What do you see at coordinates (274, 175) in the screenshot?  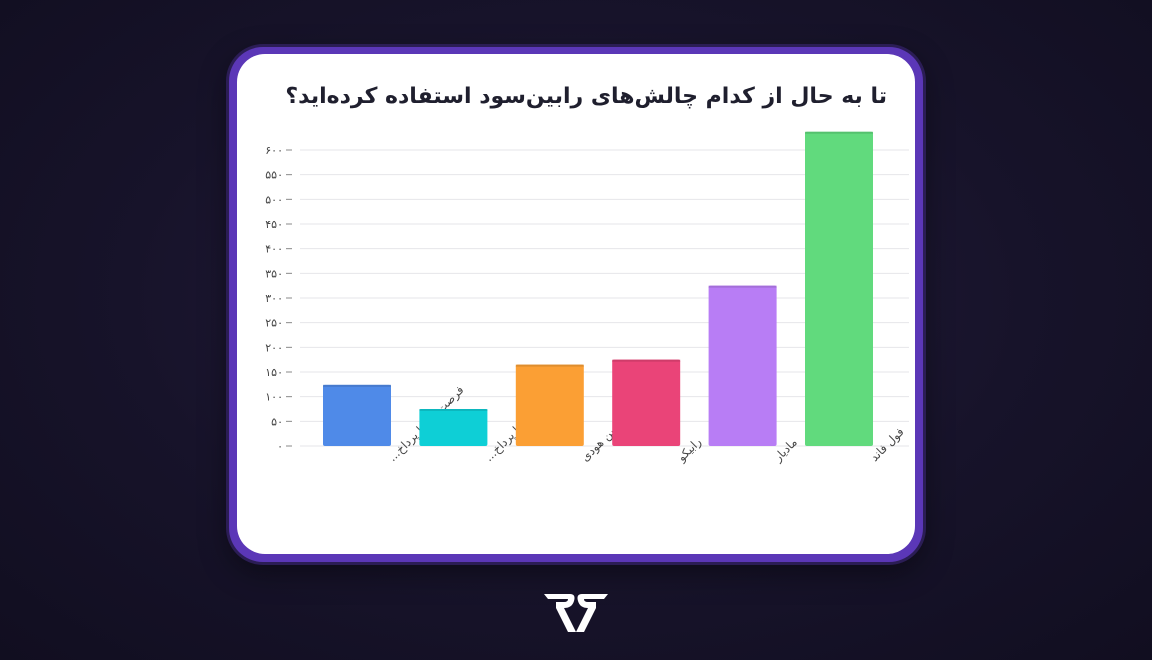 I see `y-tick-label: ۵۵۰` at bounding box center [274, 175].